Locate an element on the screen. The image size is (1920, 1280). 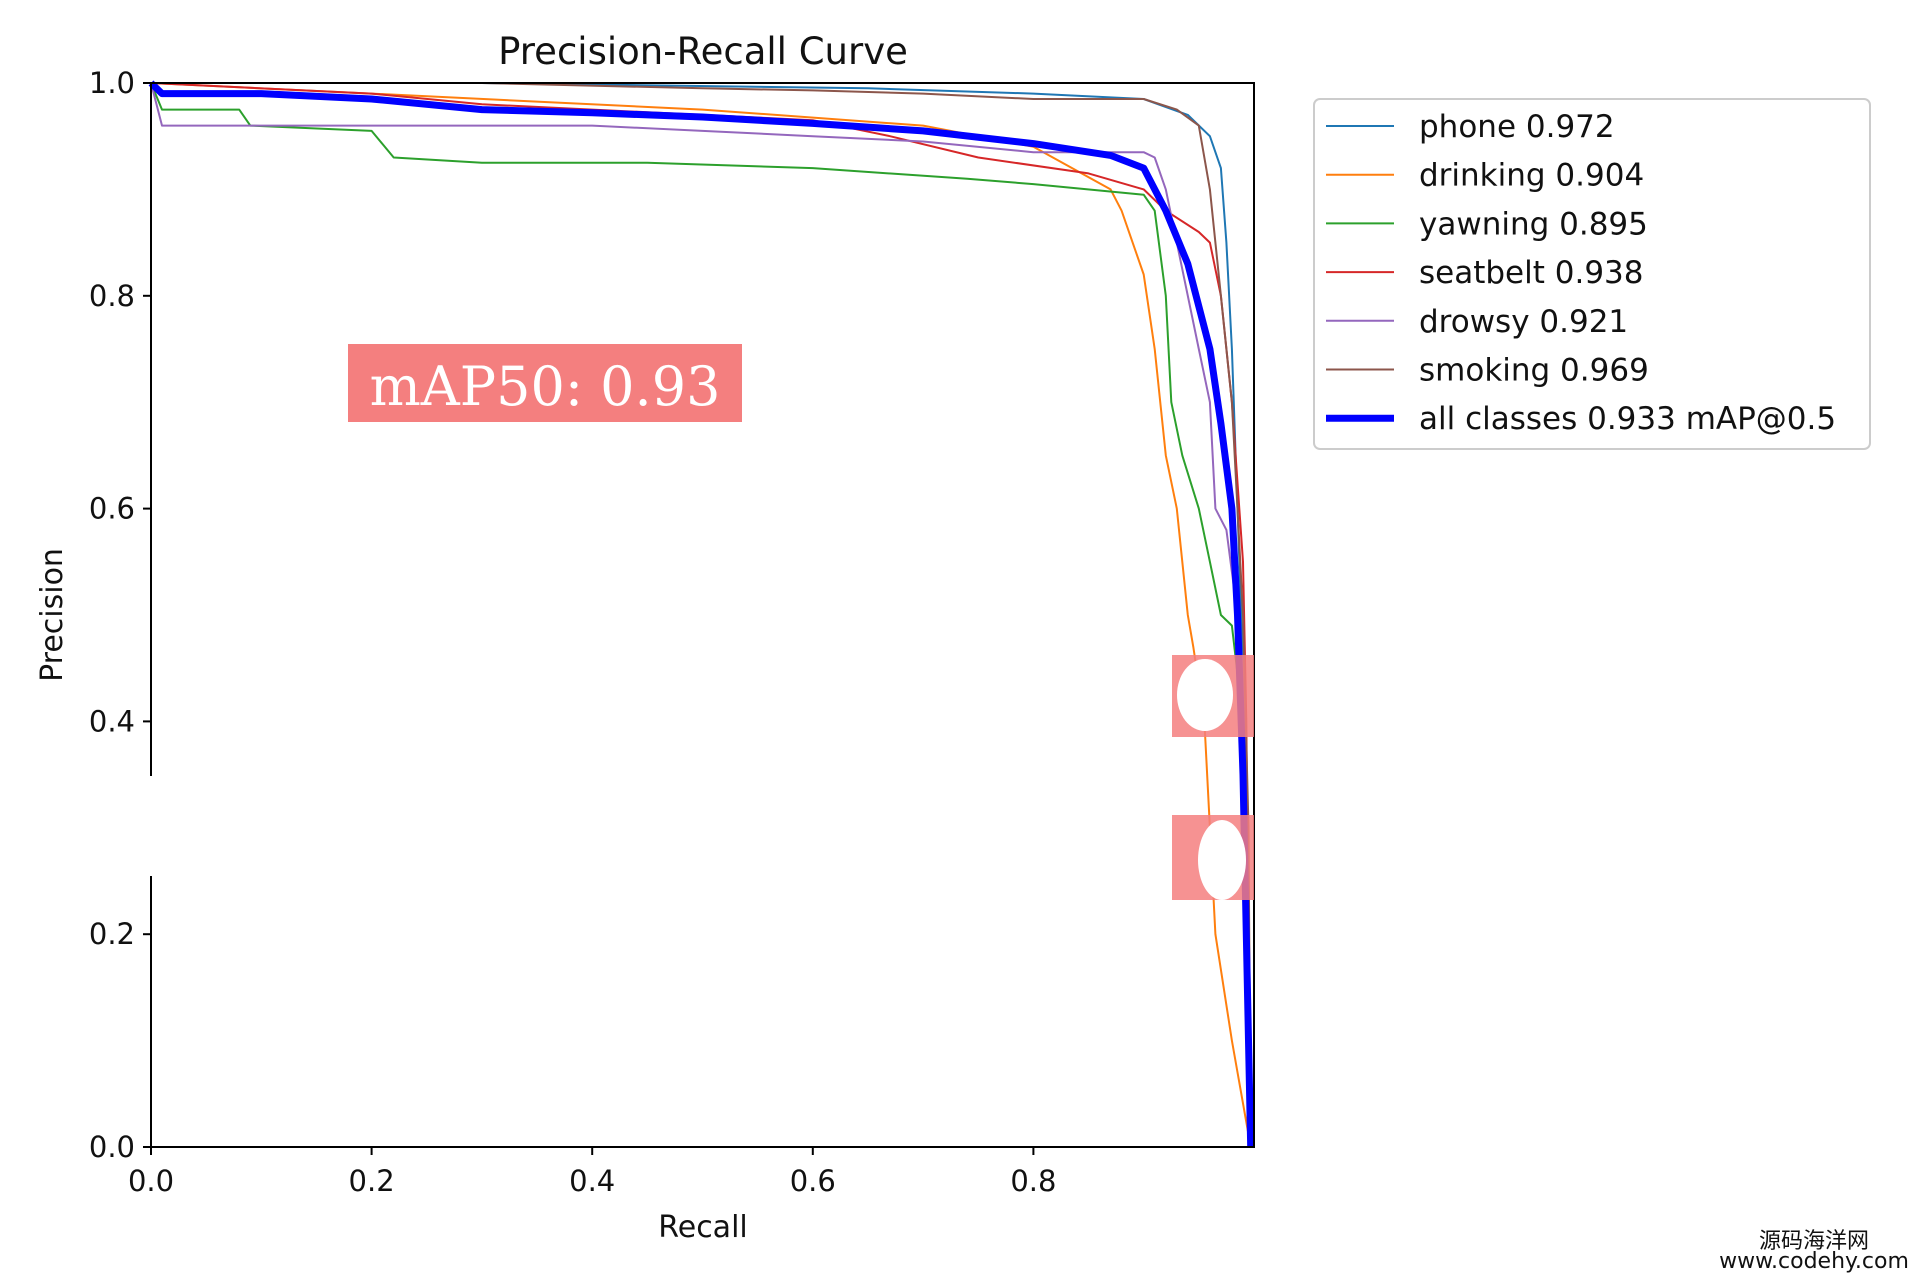
watermark-url: www.codehy.com is located at coordinates (1814, 1261).